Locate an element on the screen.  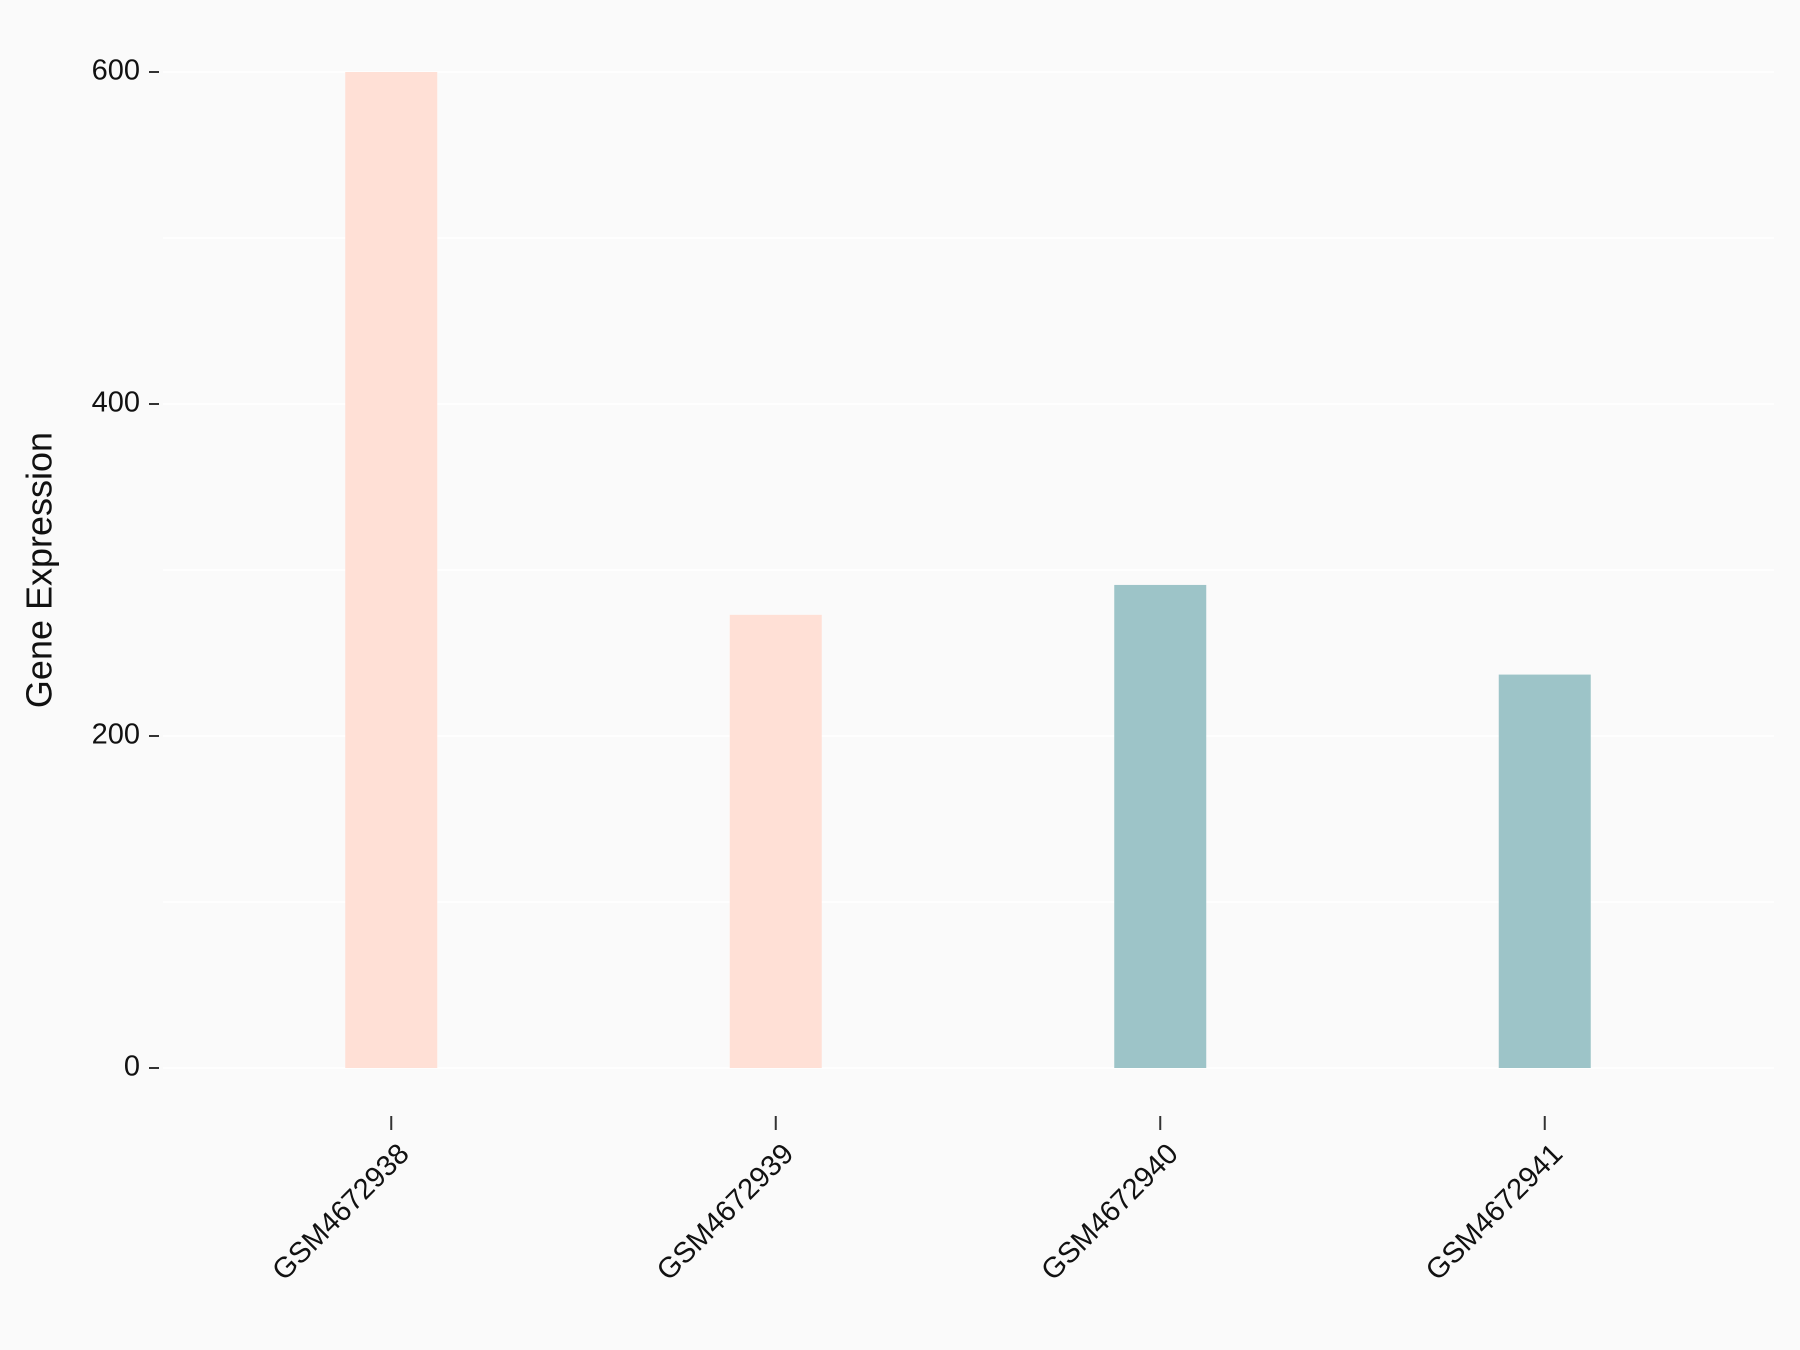
y-tick-label: 600 is located at coordinates (116, 71).